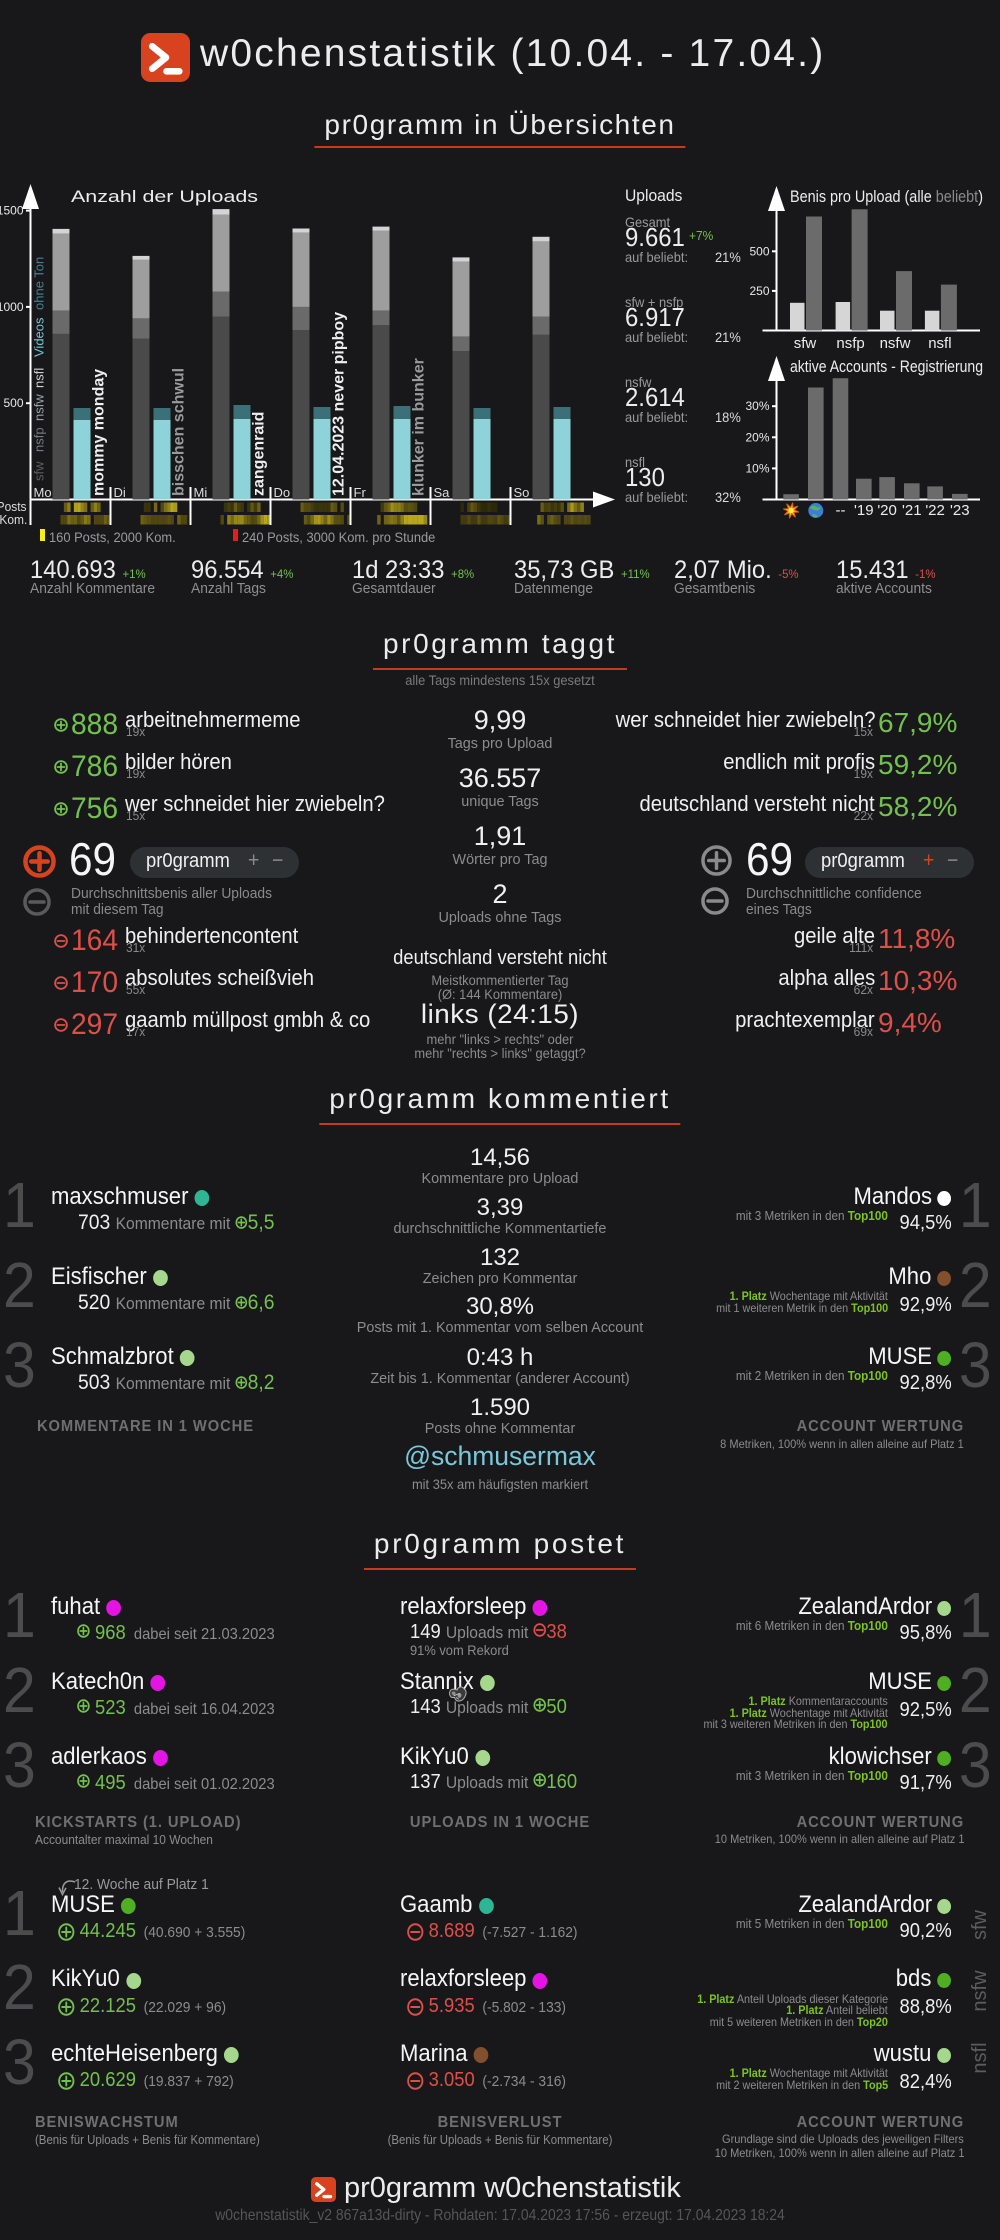 This screenshot has width=1000, height=2240. What do you see at coordinates (912, 510) in the screenshot?
I see `svg-text: '21` at bounding box center [912, 510].